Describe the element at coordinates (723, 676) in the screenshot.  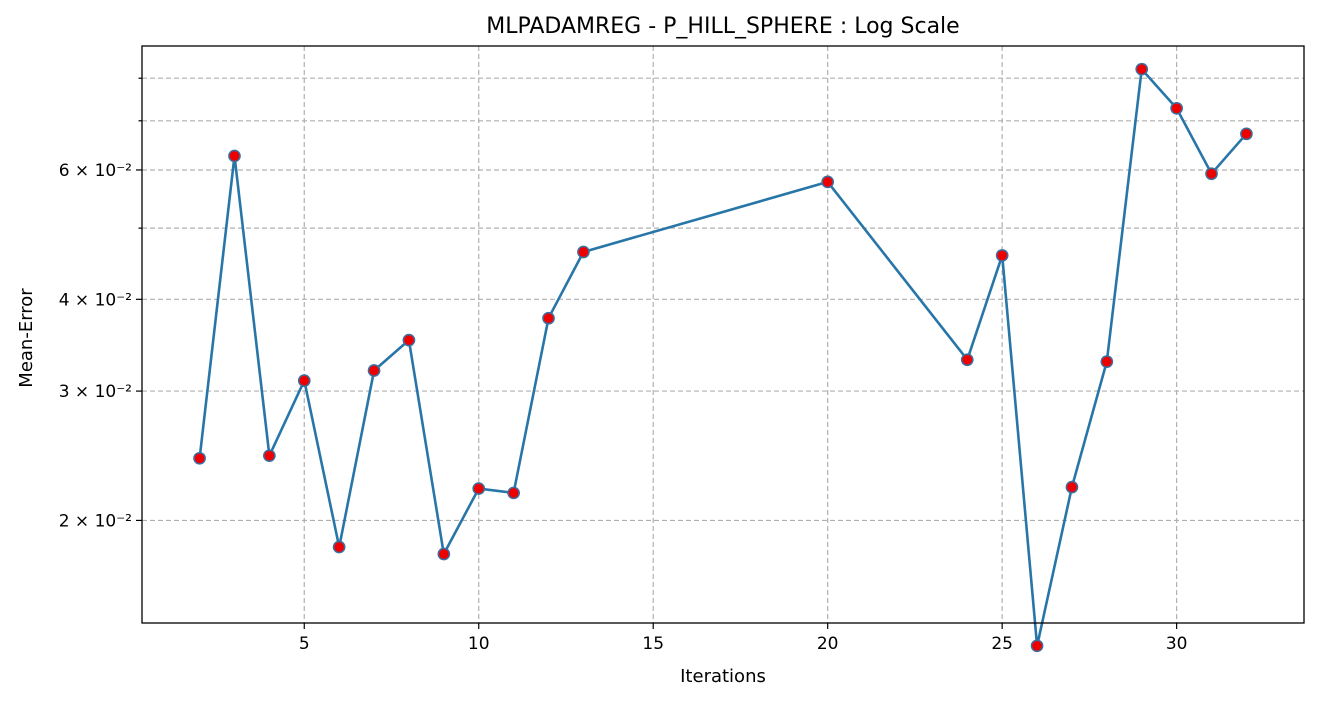
I see `x-axis-label: Iterations` at that location.